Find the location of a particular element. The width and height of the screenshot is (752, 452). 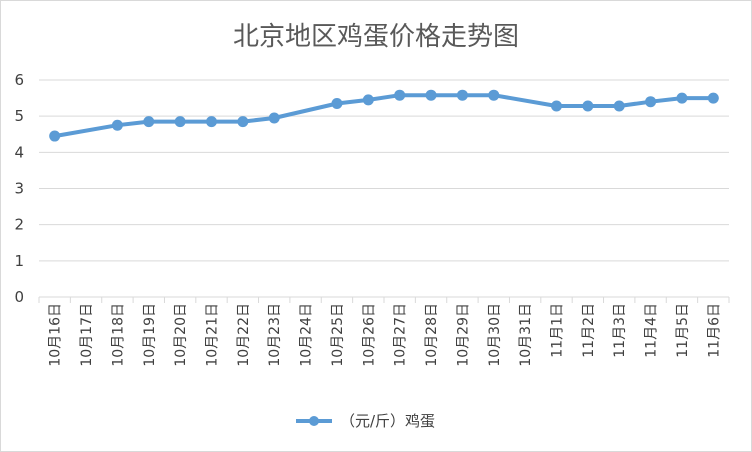

x-tick-label: 10月23日 is located at coordinates (275, 335).